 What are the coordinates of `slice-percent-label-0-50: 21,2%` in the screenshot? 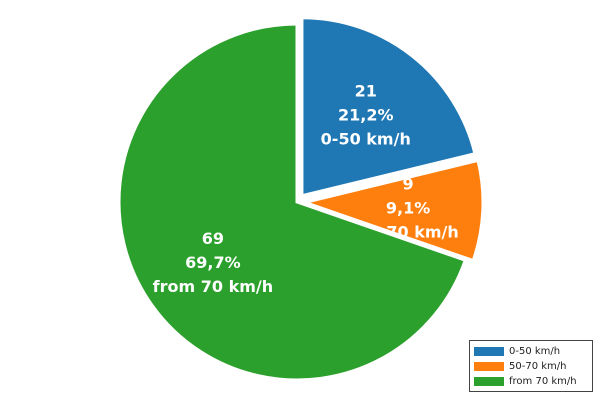 It's located at (366, 115).